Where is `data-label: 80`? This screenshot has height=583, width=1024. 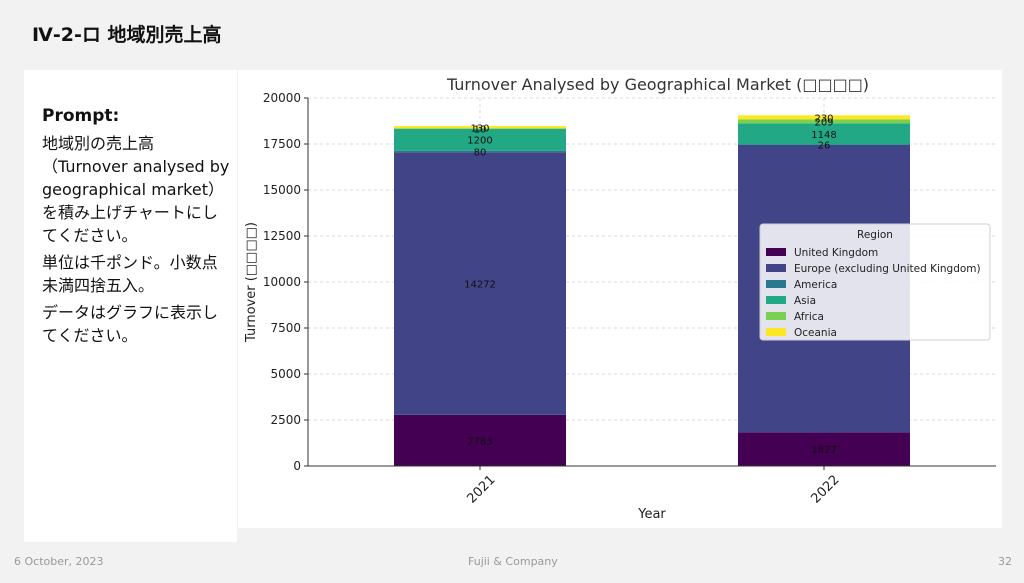
data-label: 80 is located at coordinates (480, 152).